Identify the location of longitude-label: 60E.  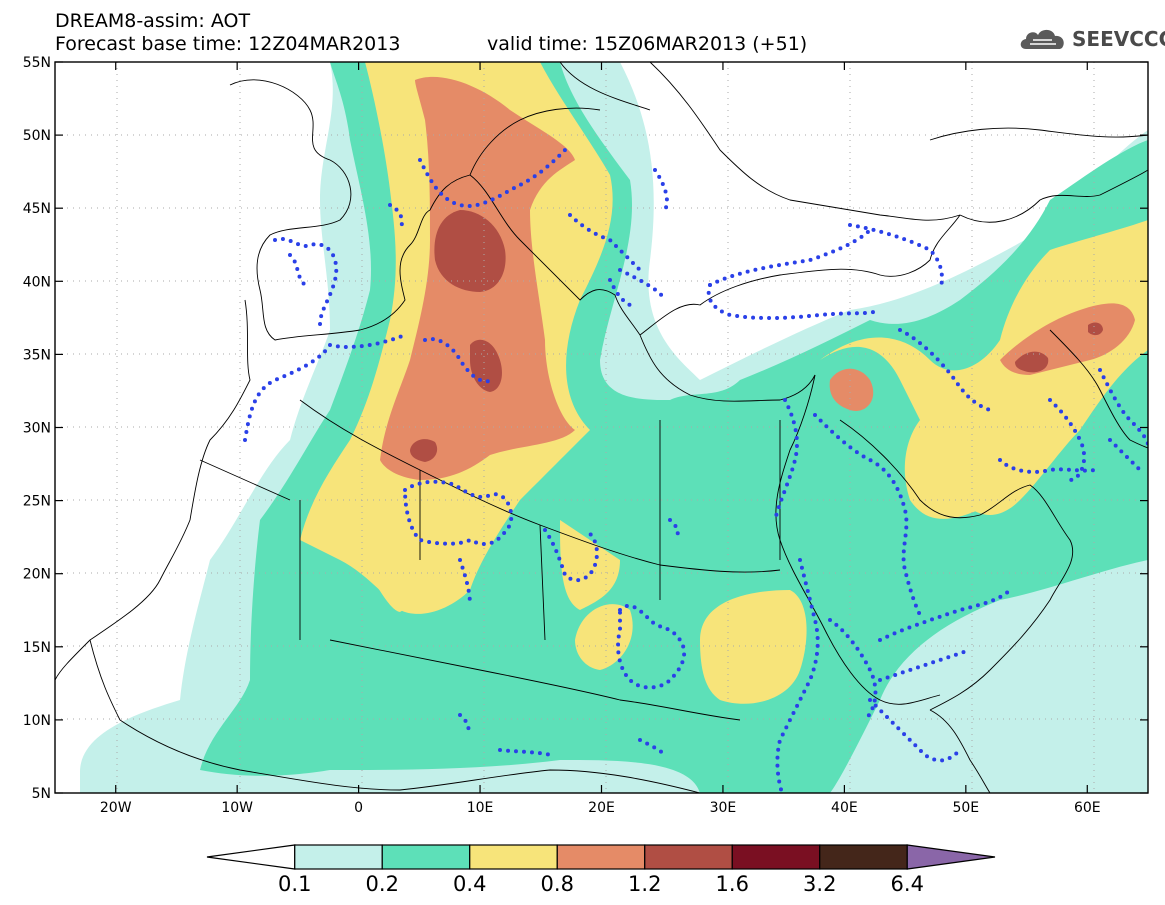
(1087, 808).